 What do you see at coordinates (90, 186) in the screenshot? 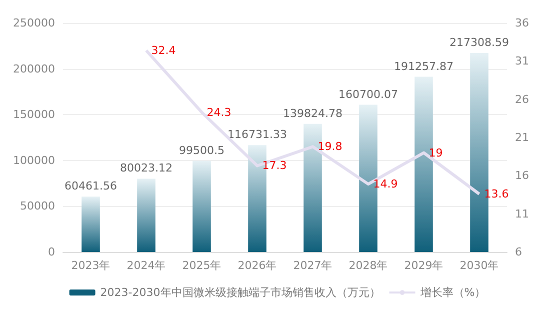
I see `data-label: 60461.56` at bounding box center [90, 186].